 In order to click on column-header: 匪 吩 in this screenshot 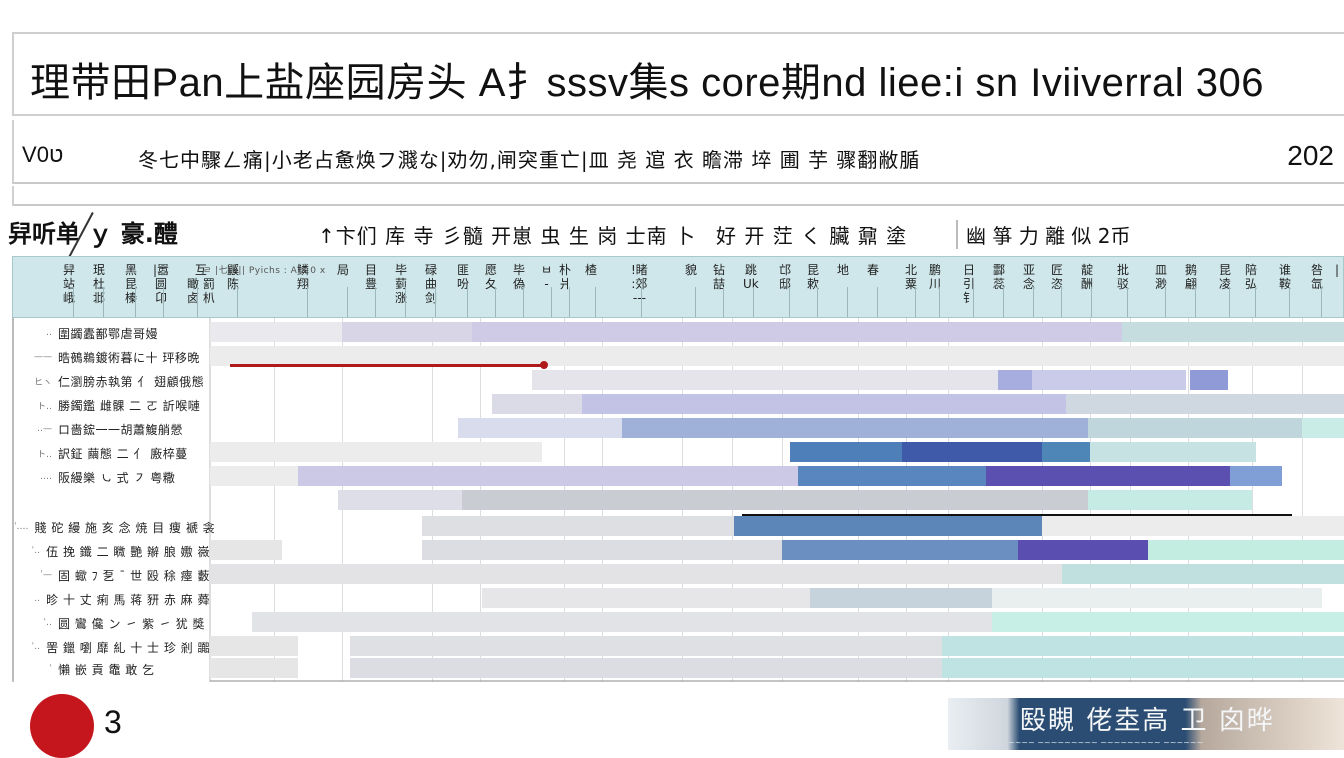, I will do `click(463, 277)`.